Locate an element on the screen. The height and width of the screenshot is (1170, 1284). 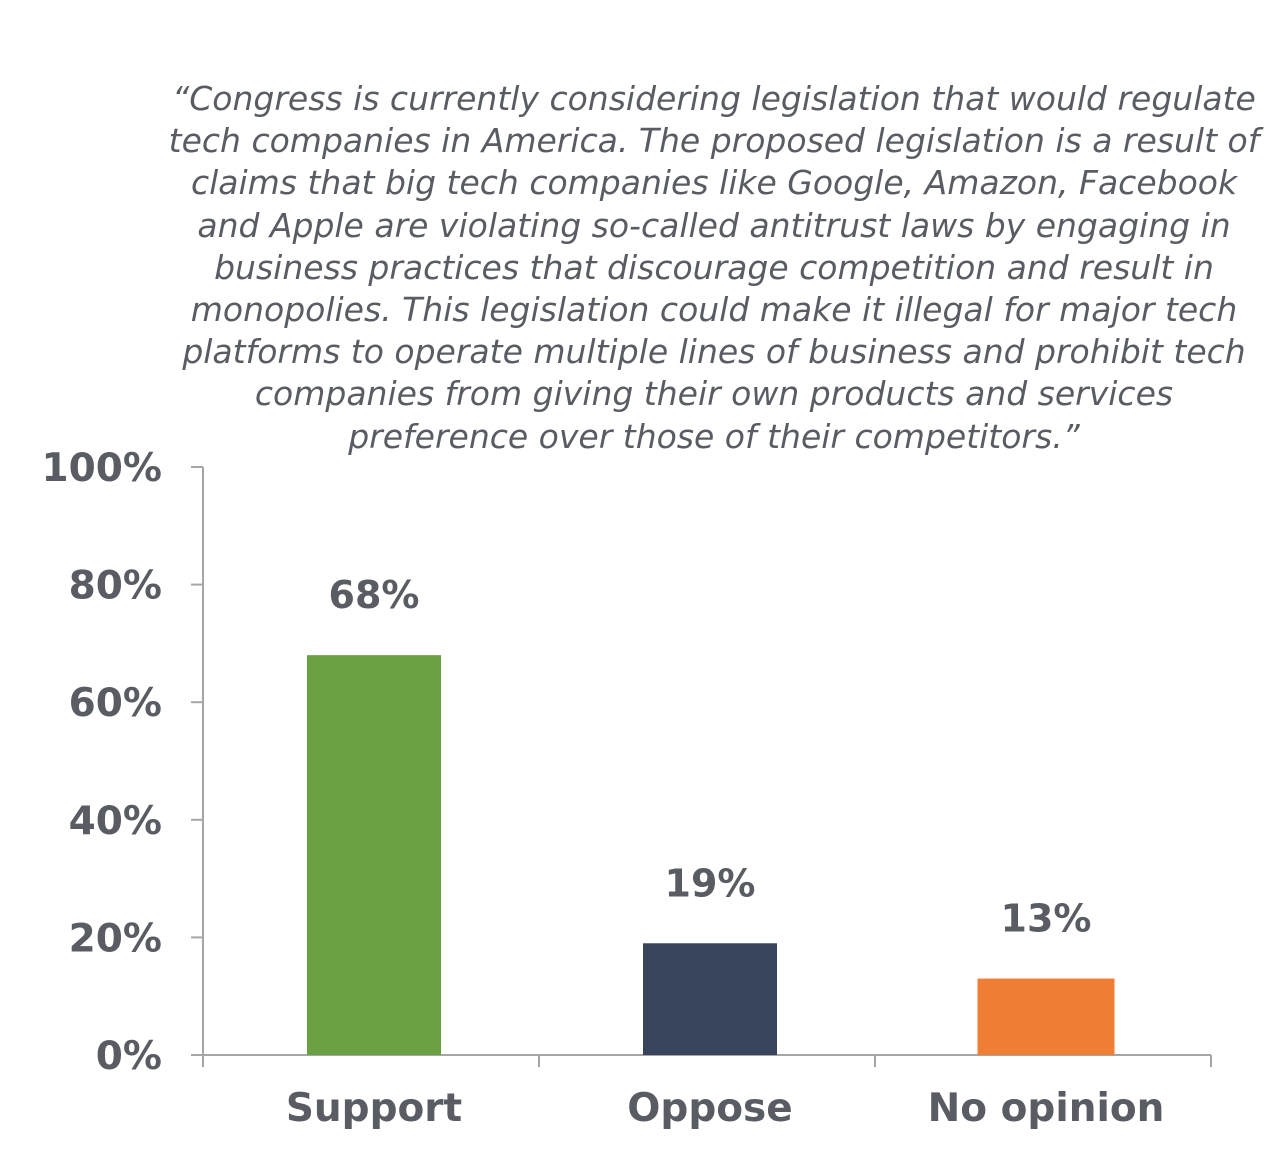
bar-value-label: 68% is located at coordinates (374, 595).